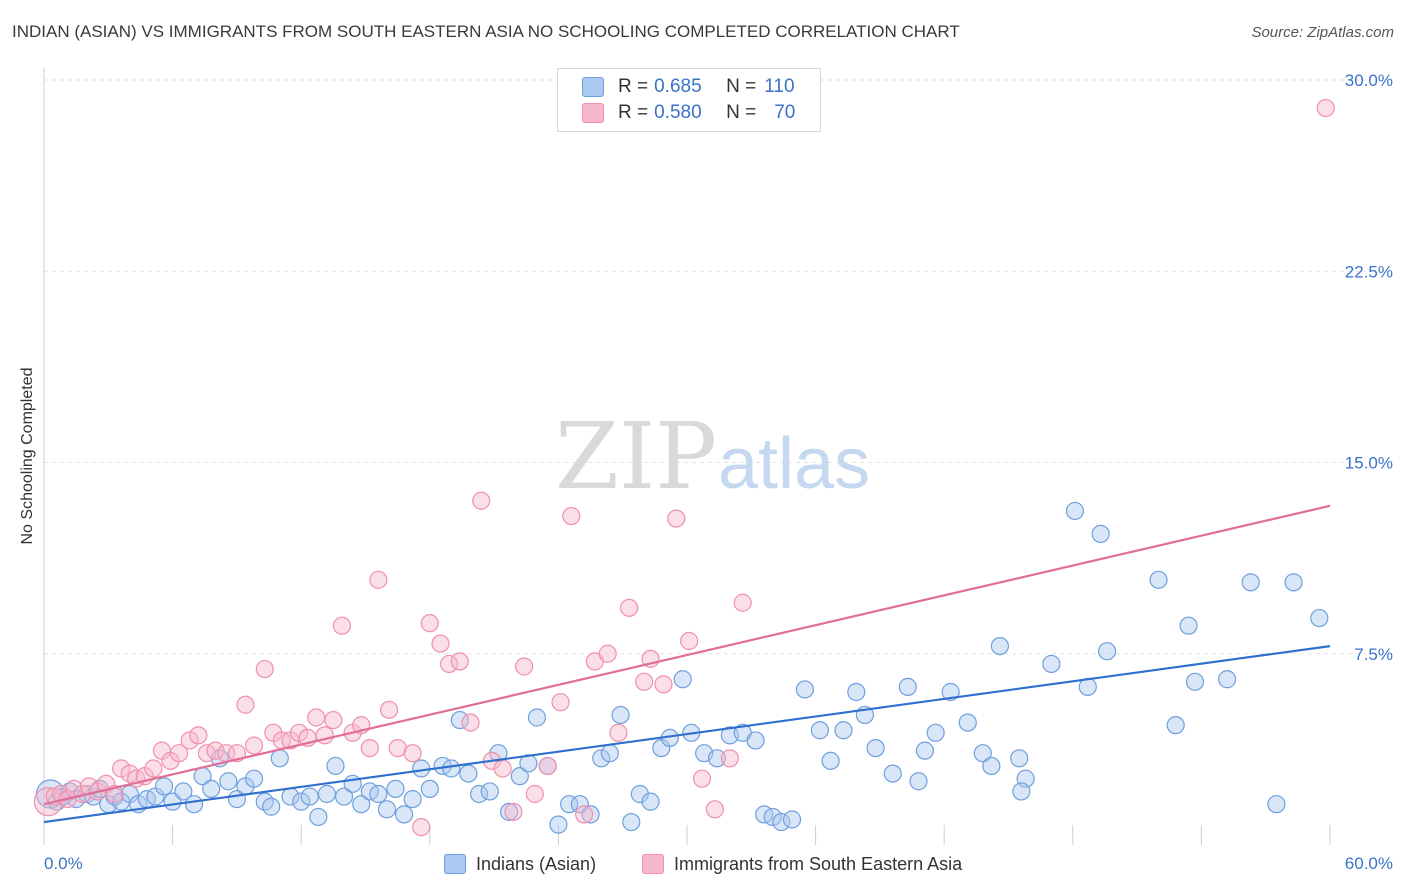 Image resolution: width=1406 pixels, height=892 pixels. Describe the element at coordinates (802, 864) in the screenshot. I see `legend-item-immigrants: Immigrants from South Eastern Asia` at that location.